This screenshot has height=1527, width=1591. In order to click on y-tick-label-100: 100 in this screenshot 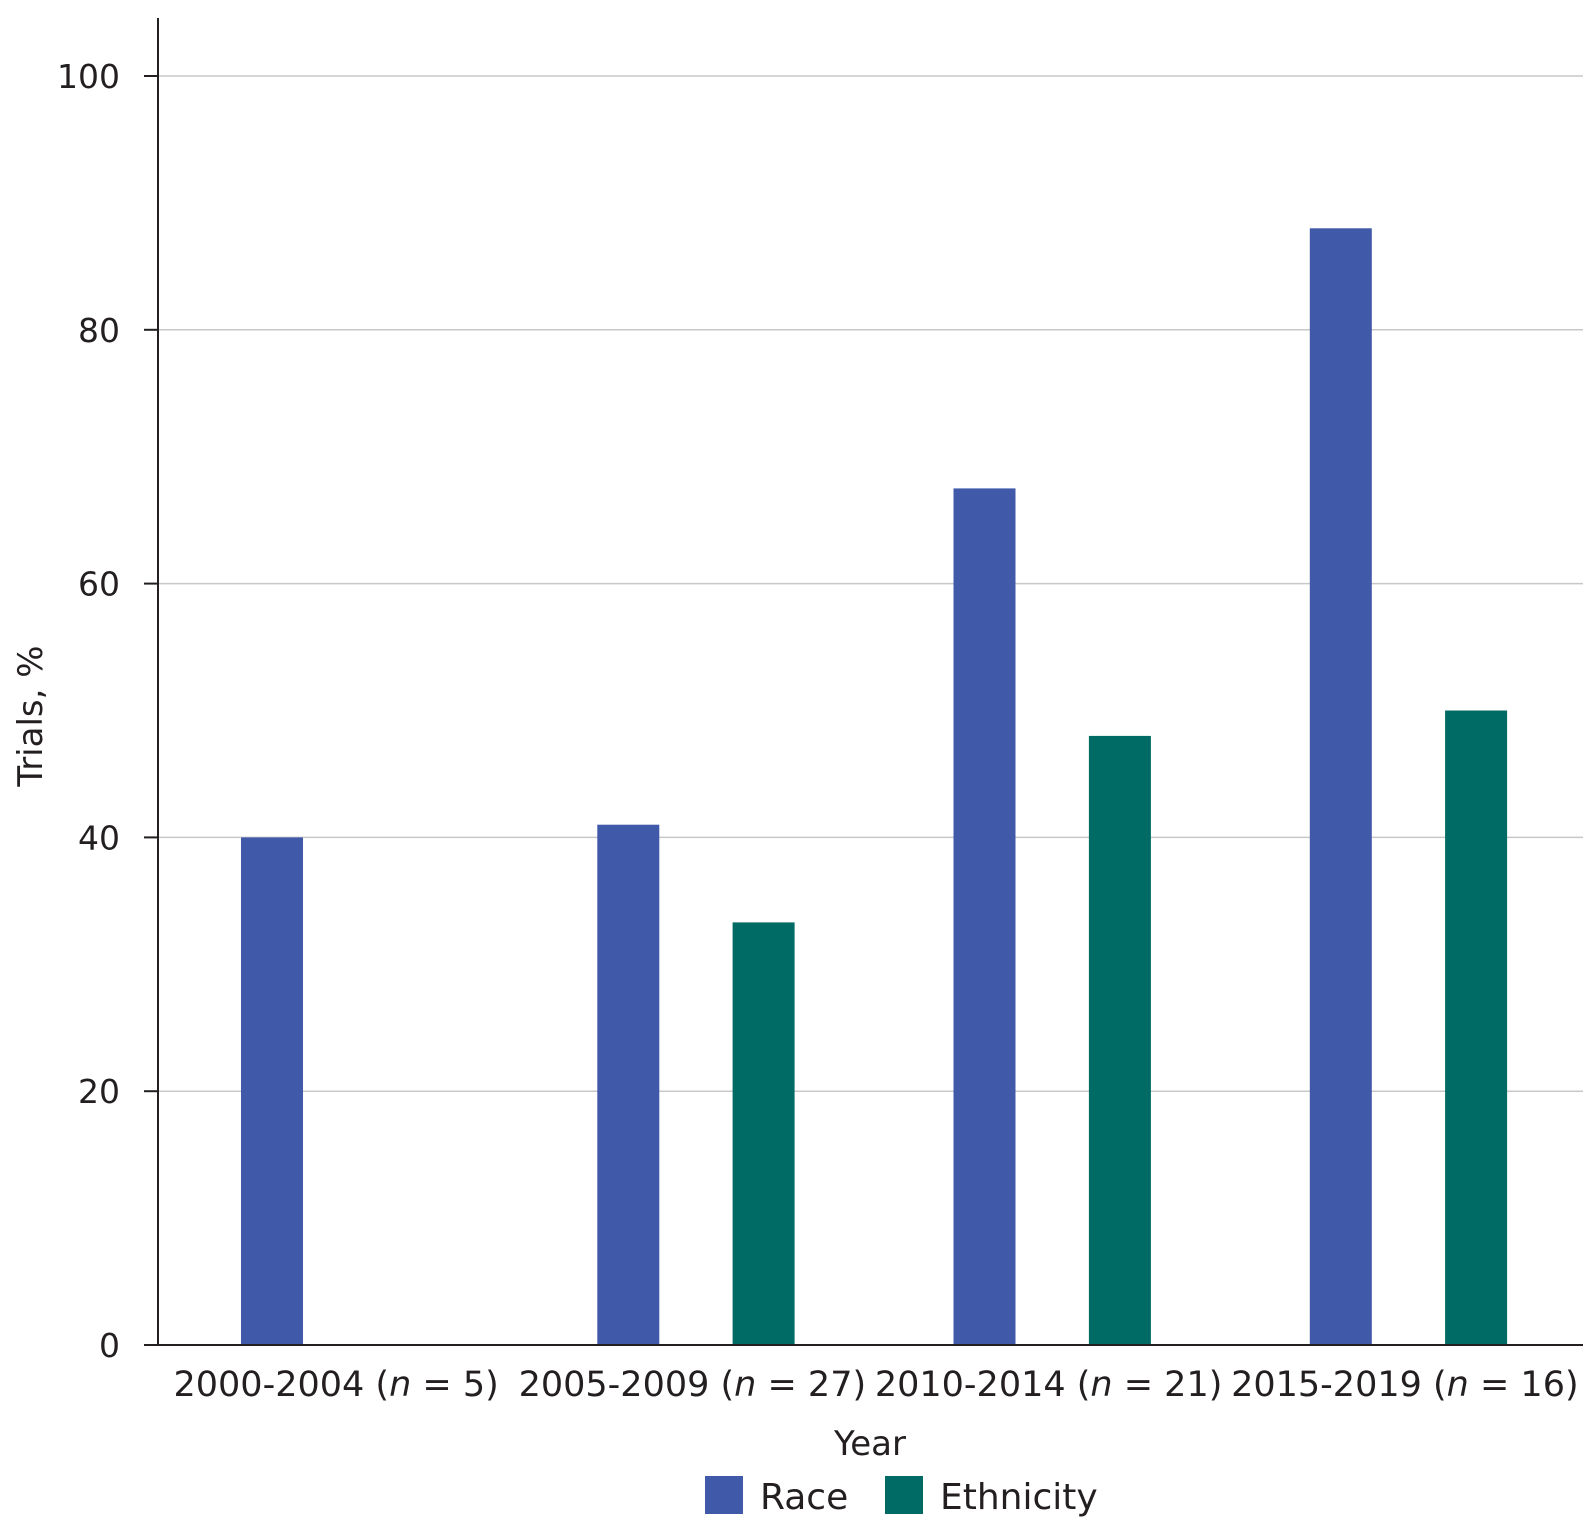, I will do `click(88, 76)`.